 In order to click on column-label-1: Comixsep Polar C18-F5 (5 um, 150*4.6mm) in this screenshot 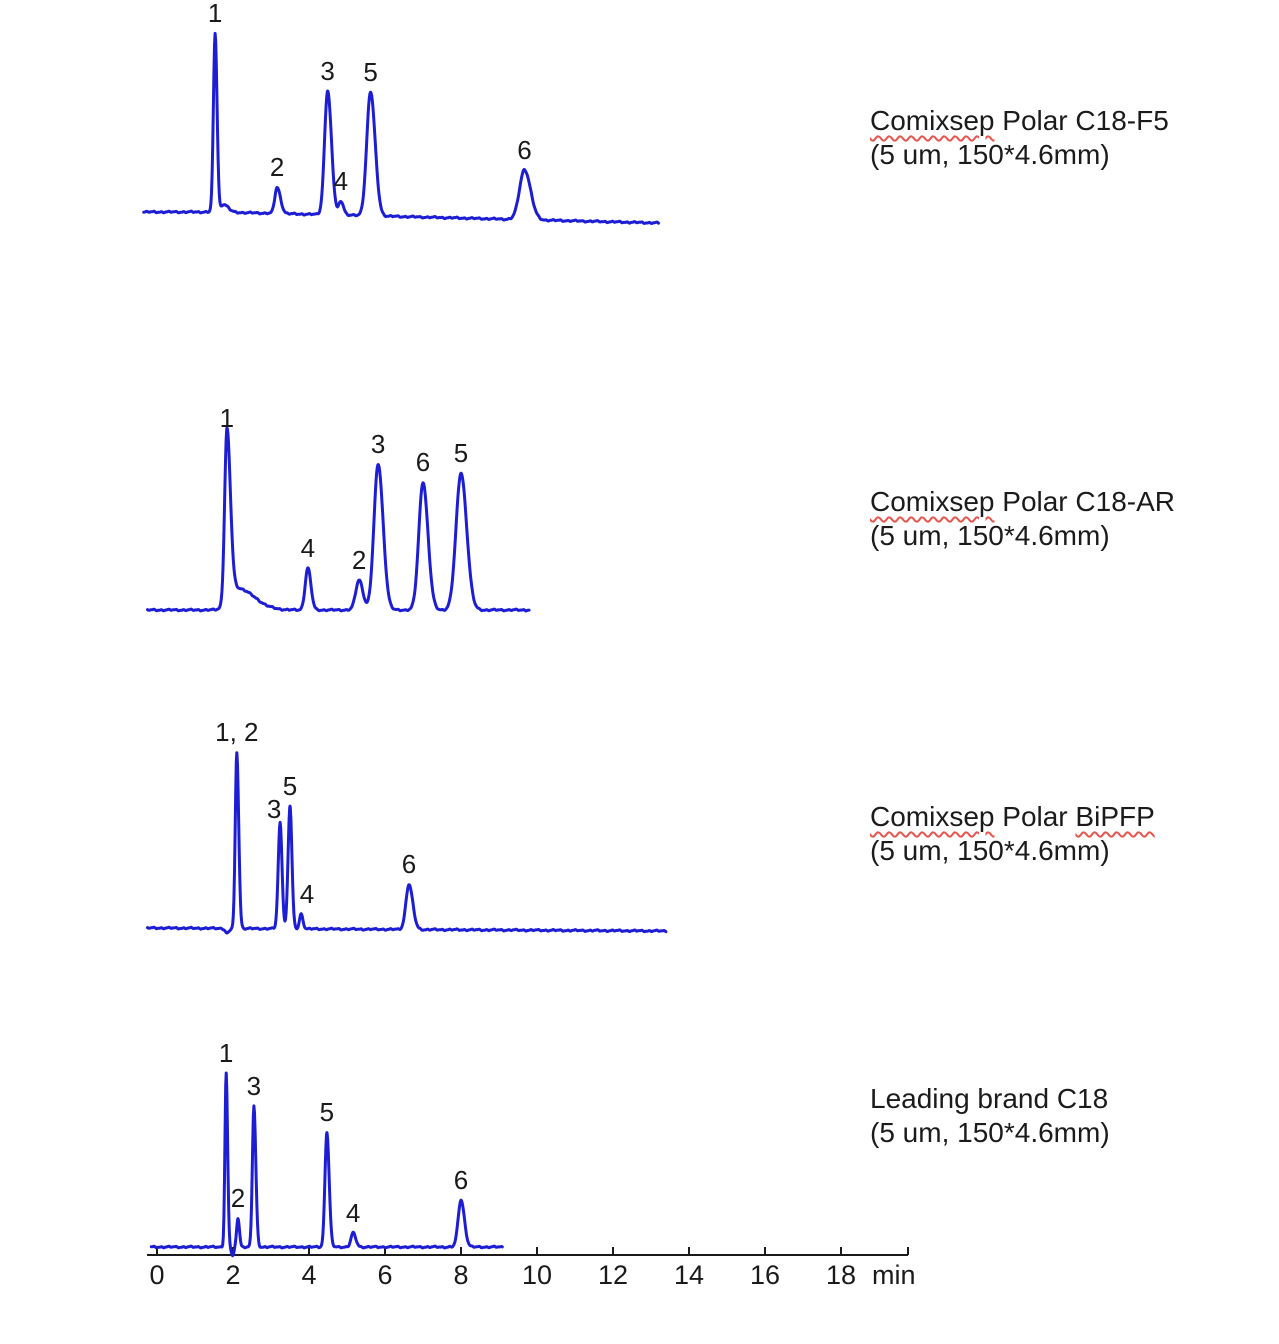, I will do `click(1019, 138)`.